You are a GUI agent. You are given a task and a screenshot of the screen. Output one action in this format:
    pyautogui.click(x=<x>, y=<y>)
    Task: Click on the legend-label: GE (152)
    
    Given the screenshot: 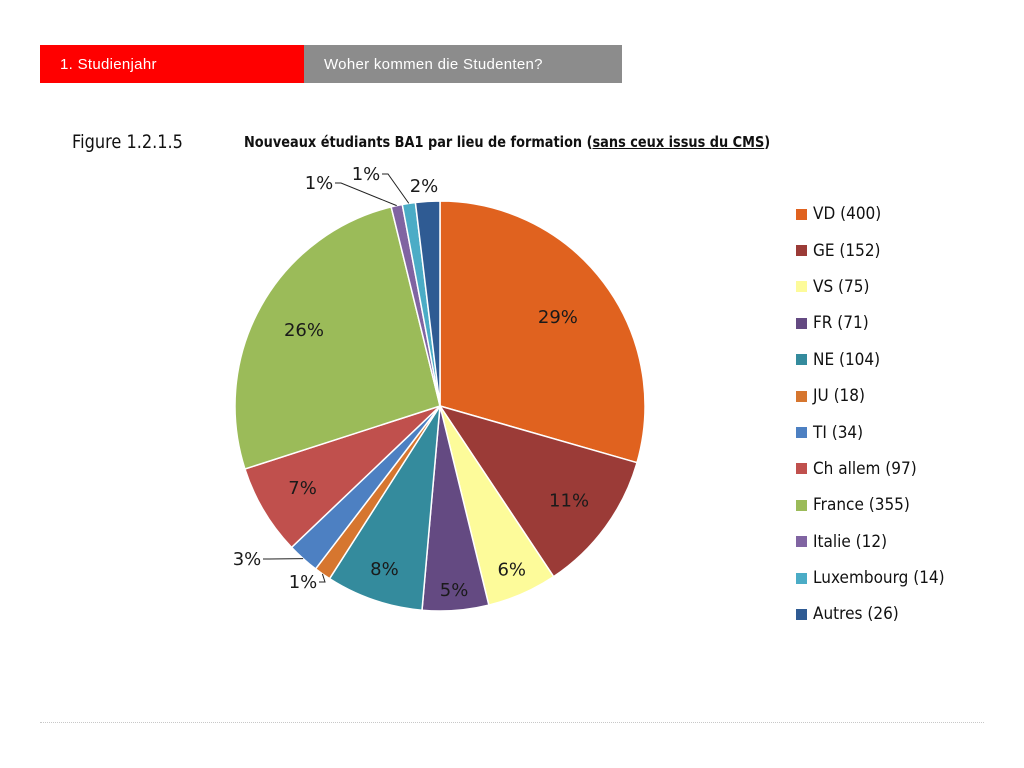 What is the action you would take?
    pyautogui.click(x=847, y=250)
    